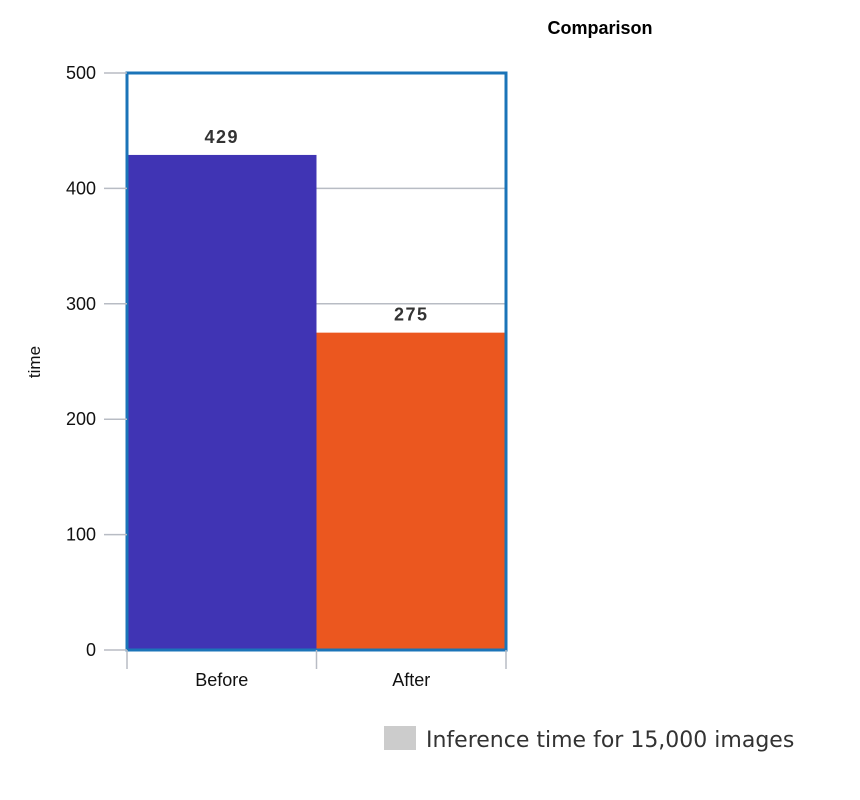  I want to click on x-tick-label-before: Before, so click(221, 680).